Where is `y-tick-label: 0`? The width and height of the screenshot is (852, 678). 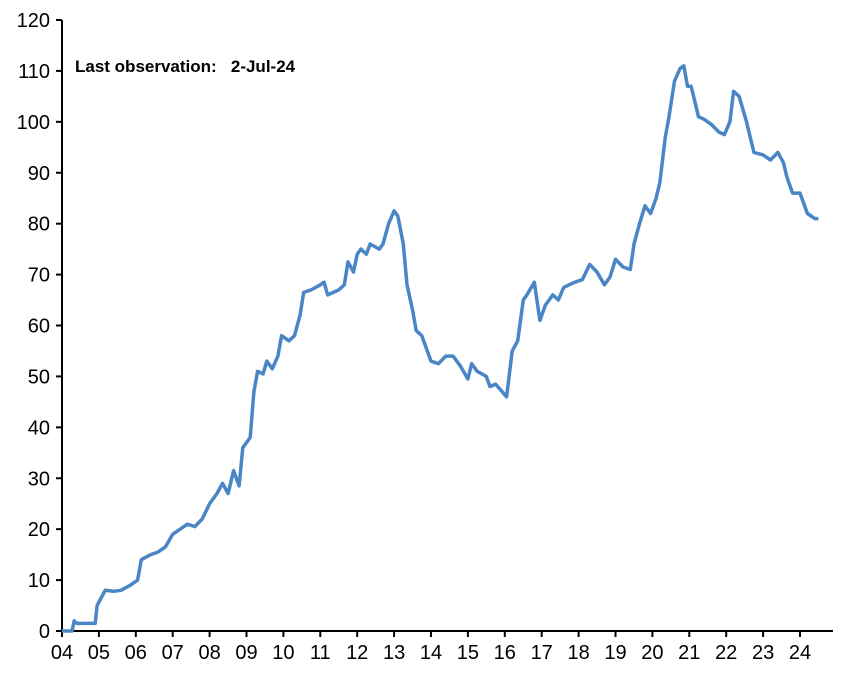
y-tick-label: 0 is located at coordinates (44, 632).